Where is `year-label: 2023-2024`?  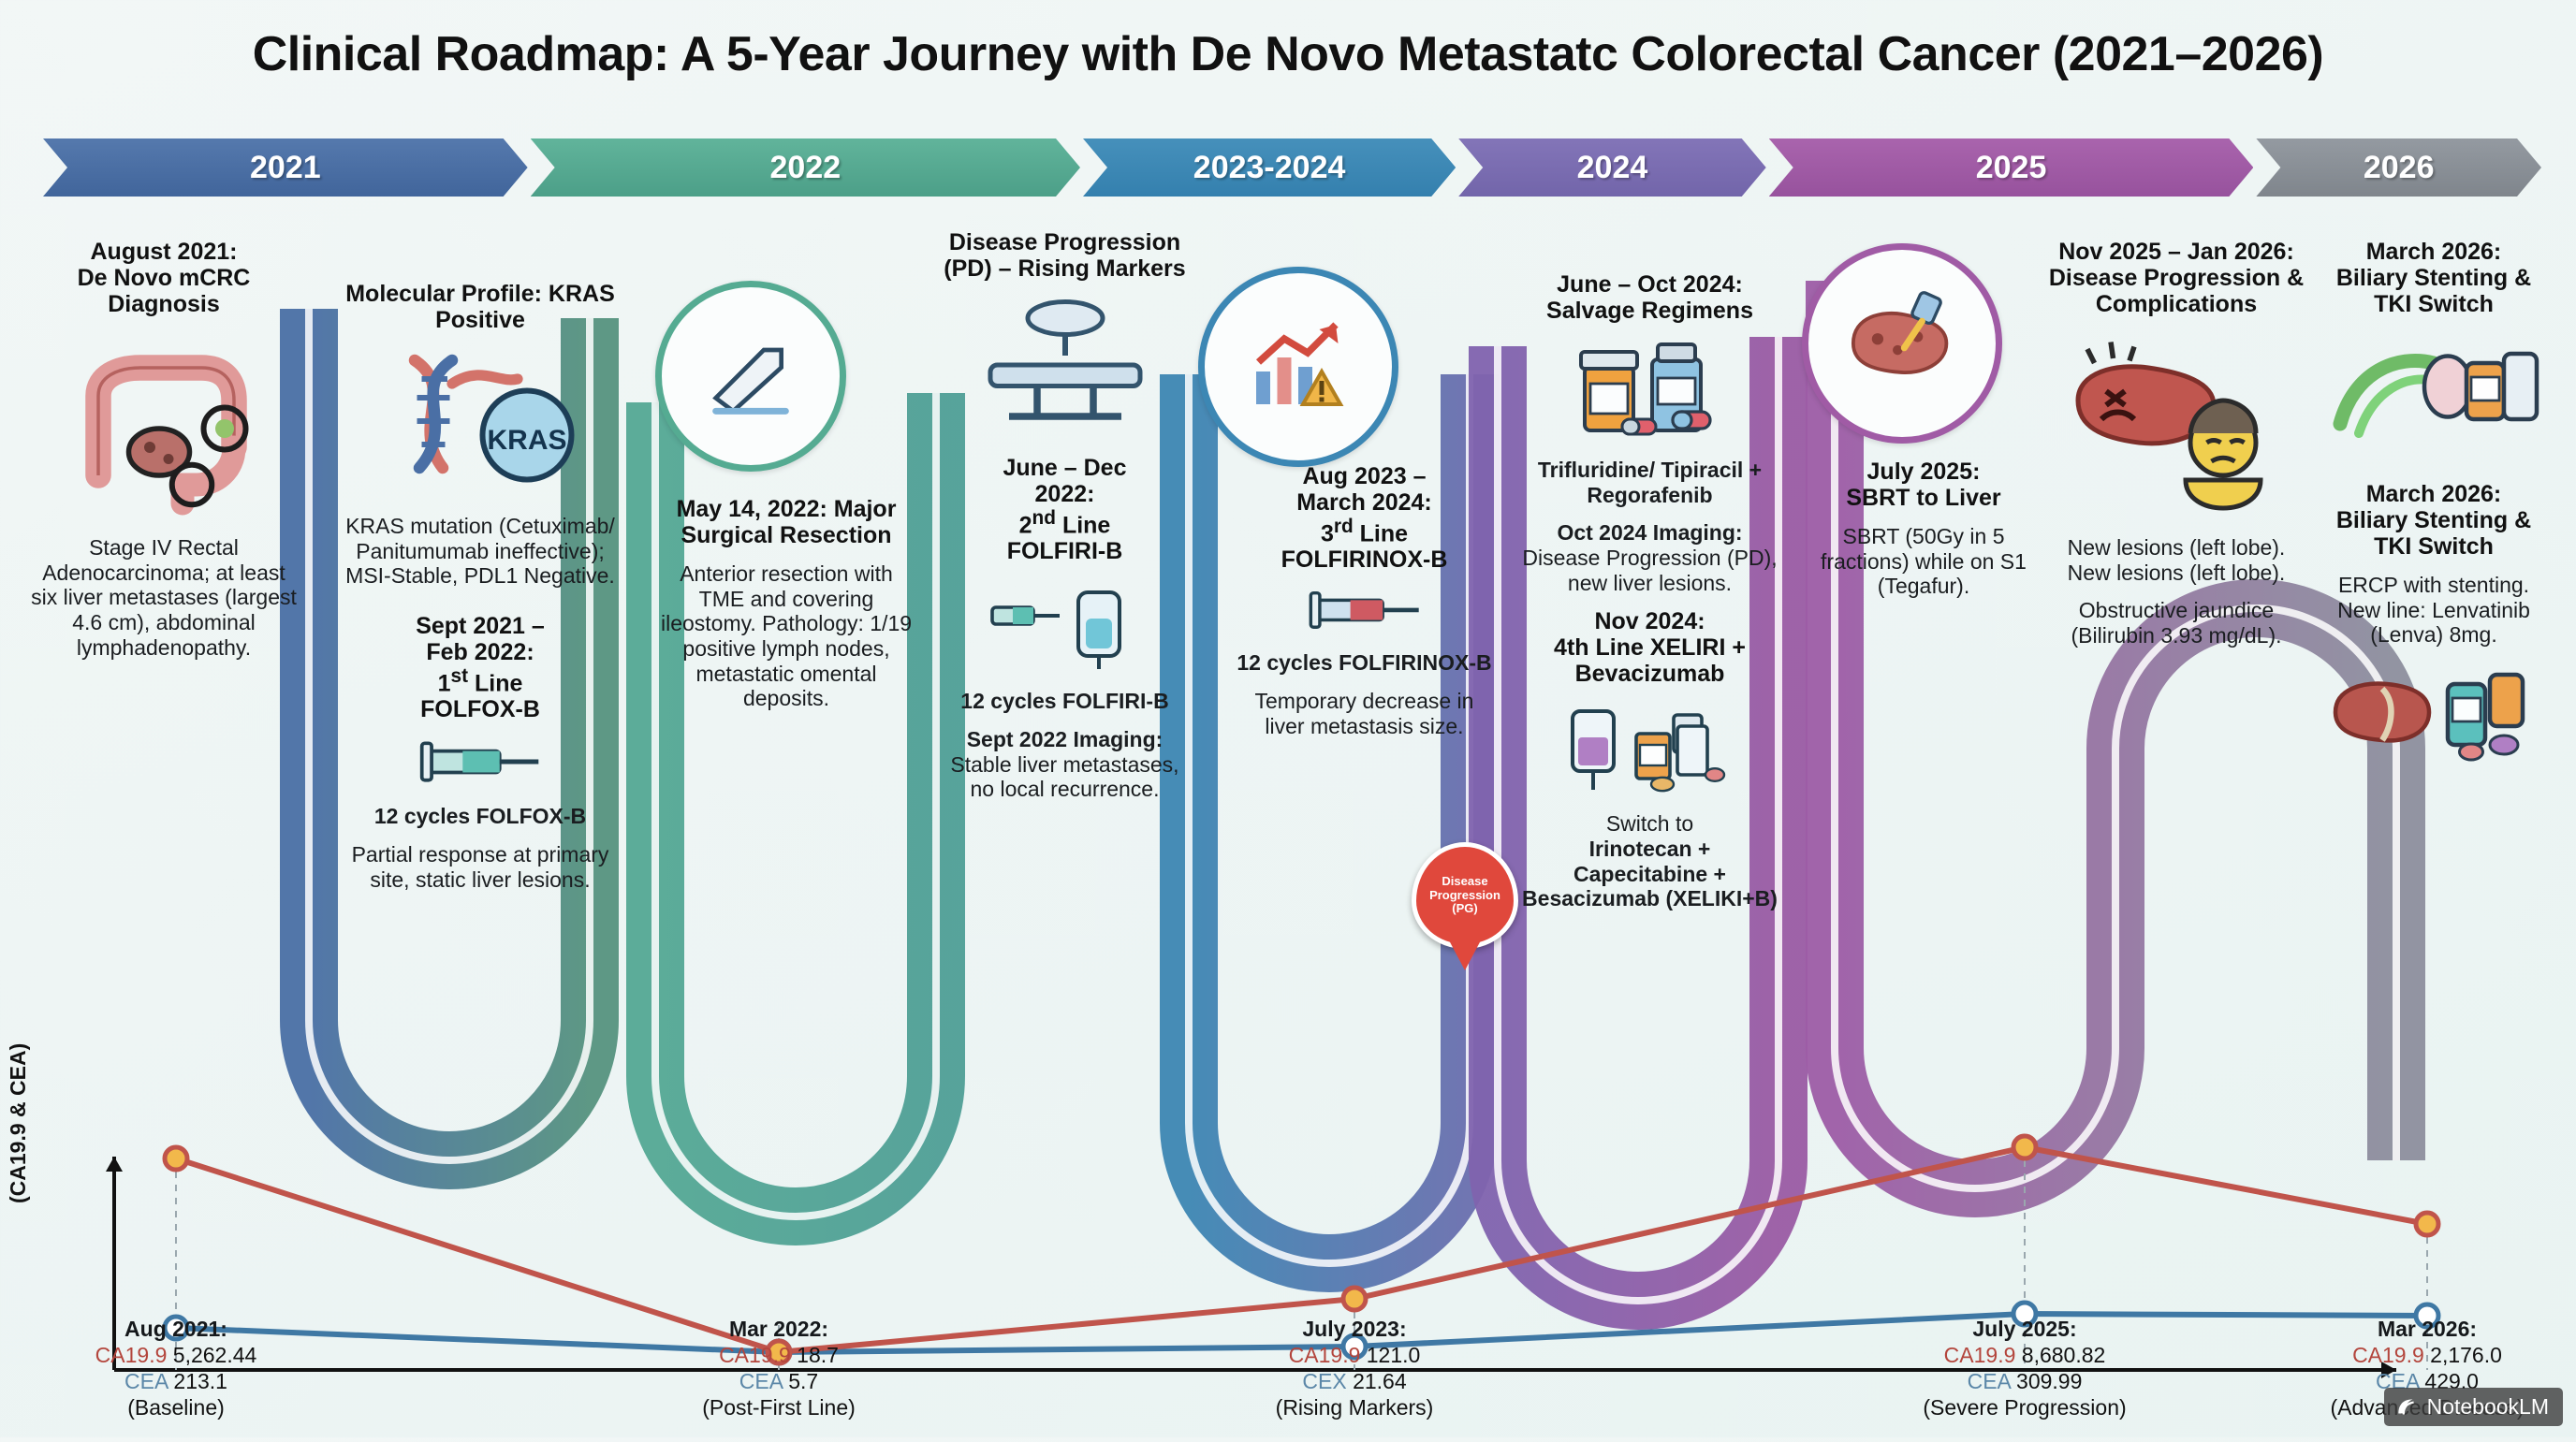 year-label: 2023-2024 is located at coordinates (1269, 167).